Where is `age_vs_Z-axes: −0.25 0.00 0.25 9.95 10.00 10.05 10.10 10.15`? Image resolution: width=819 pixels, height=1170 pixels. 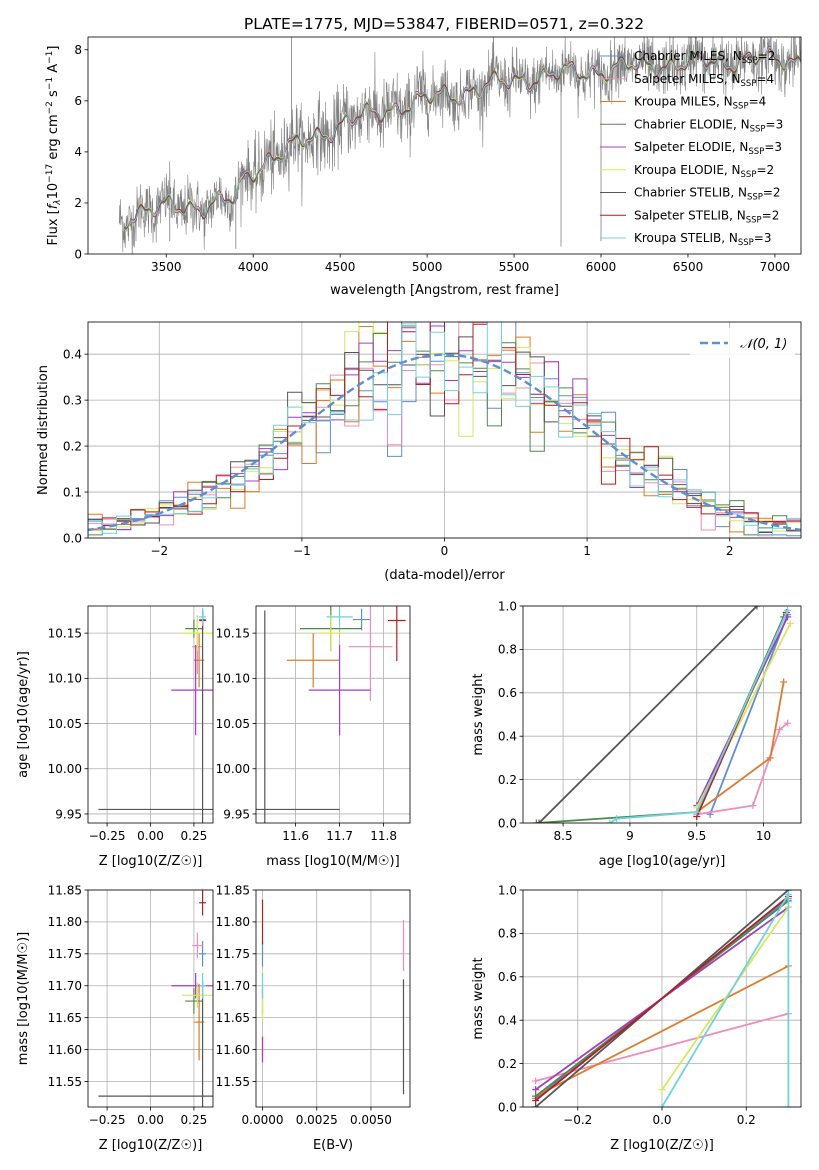 age_vs_Z-axes: −0.25 0.00 0.25 9.95 10.00 10.05 10.10 10.15 is located at coordinates (130, 724).